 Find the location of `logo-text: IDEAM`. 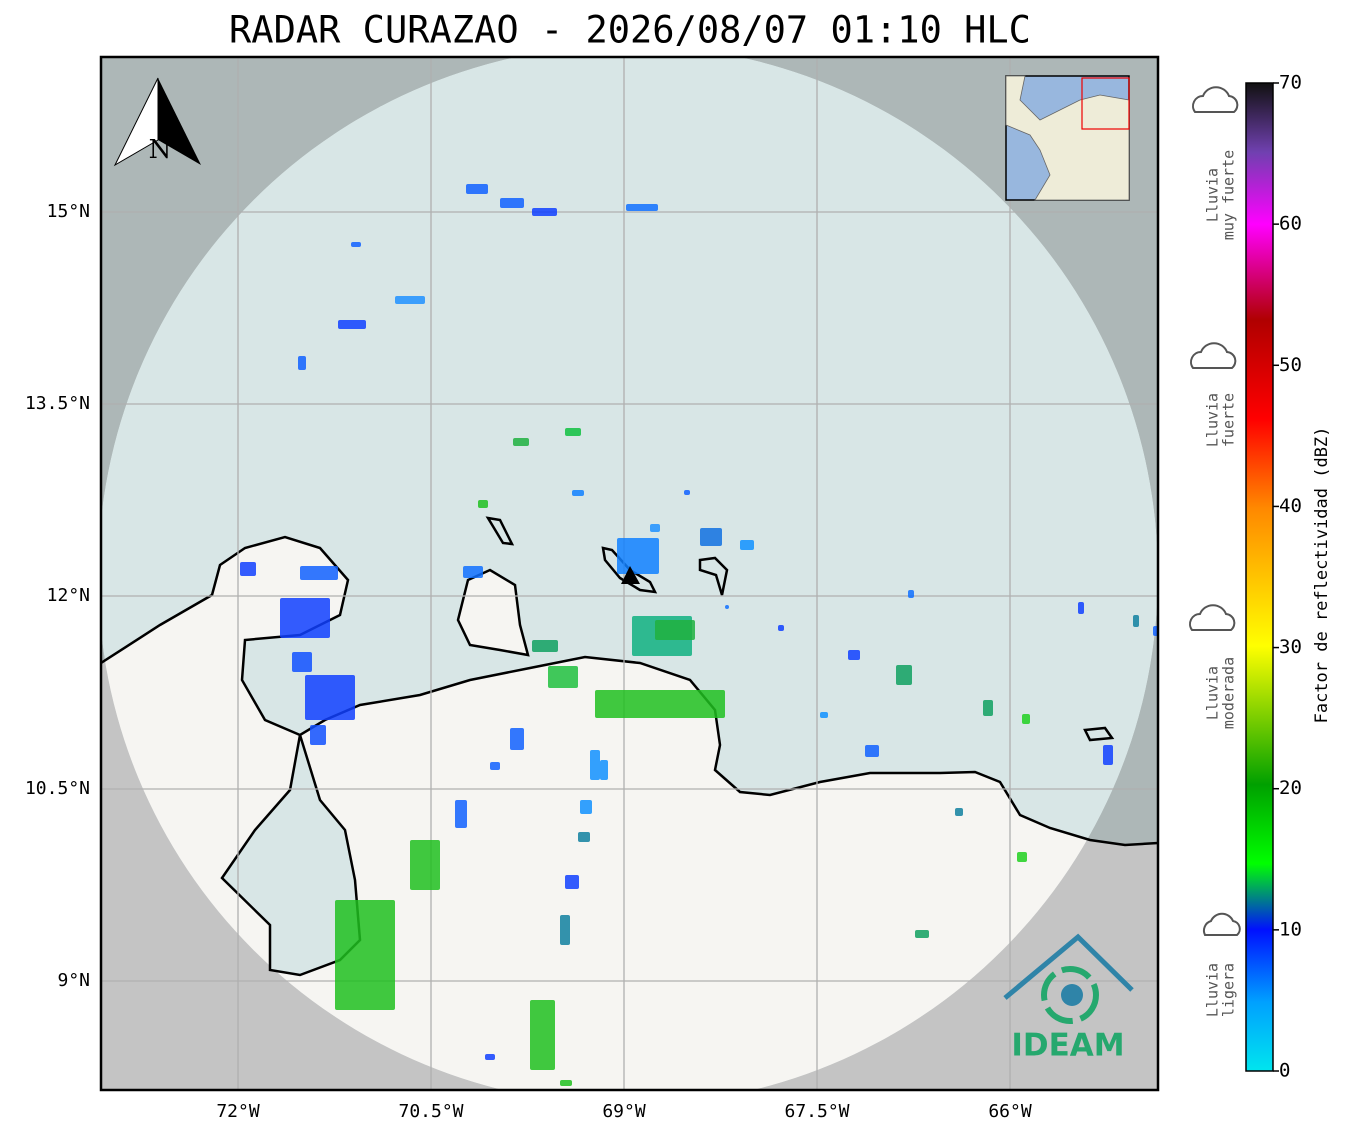

logo-text: IDEAM is located at coordinates (1067, 1046).